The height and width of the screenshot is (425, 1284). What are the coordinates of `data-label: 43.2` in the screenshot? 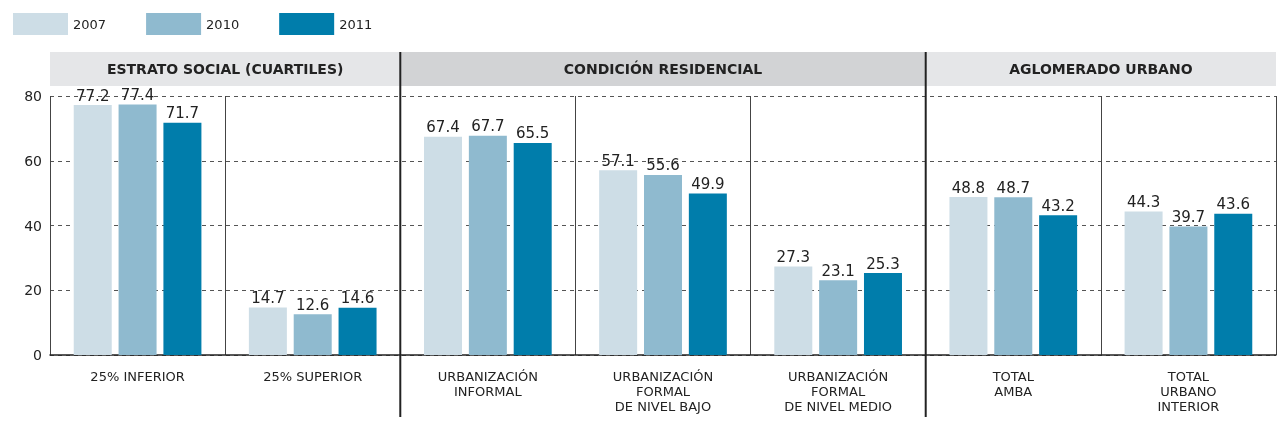 It's located at (1058, 205).